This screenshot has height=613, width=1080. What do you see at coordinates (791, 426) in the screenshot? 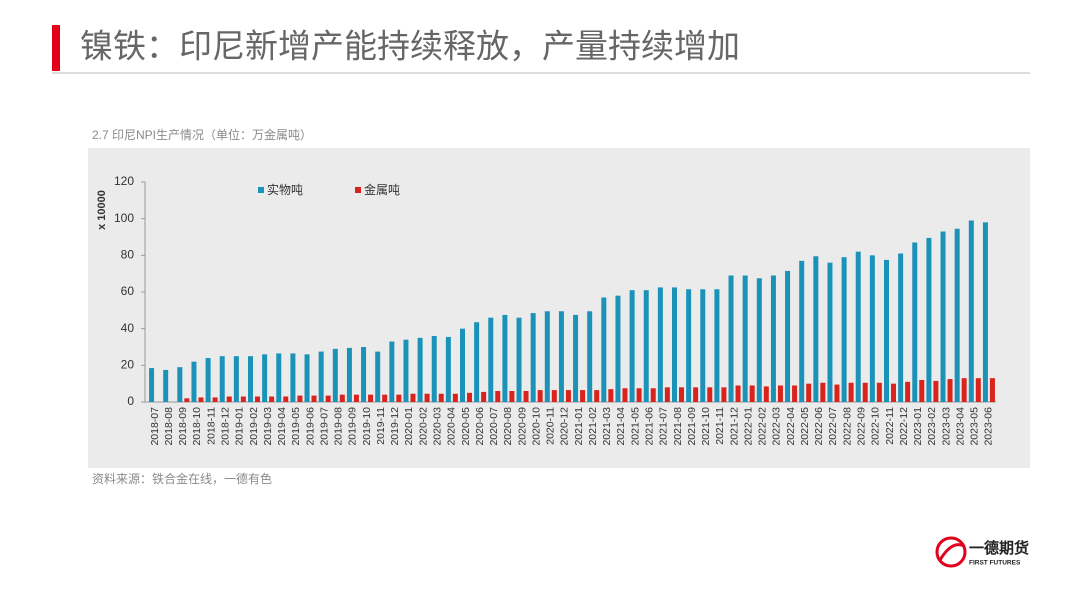
I see `x-tick-label: 2022-04` at bounding box center [791, 426].